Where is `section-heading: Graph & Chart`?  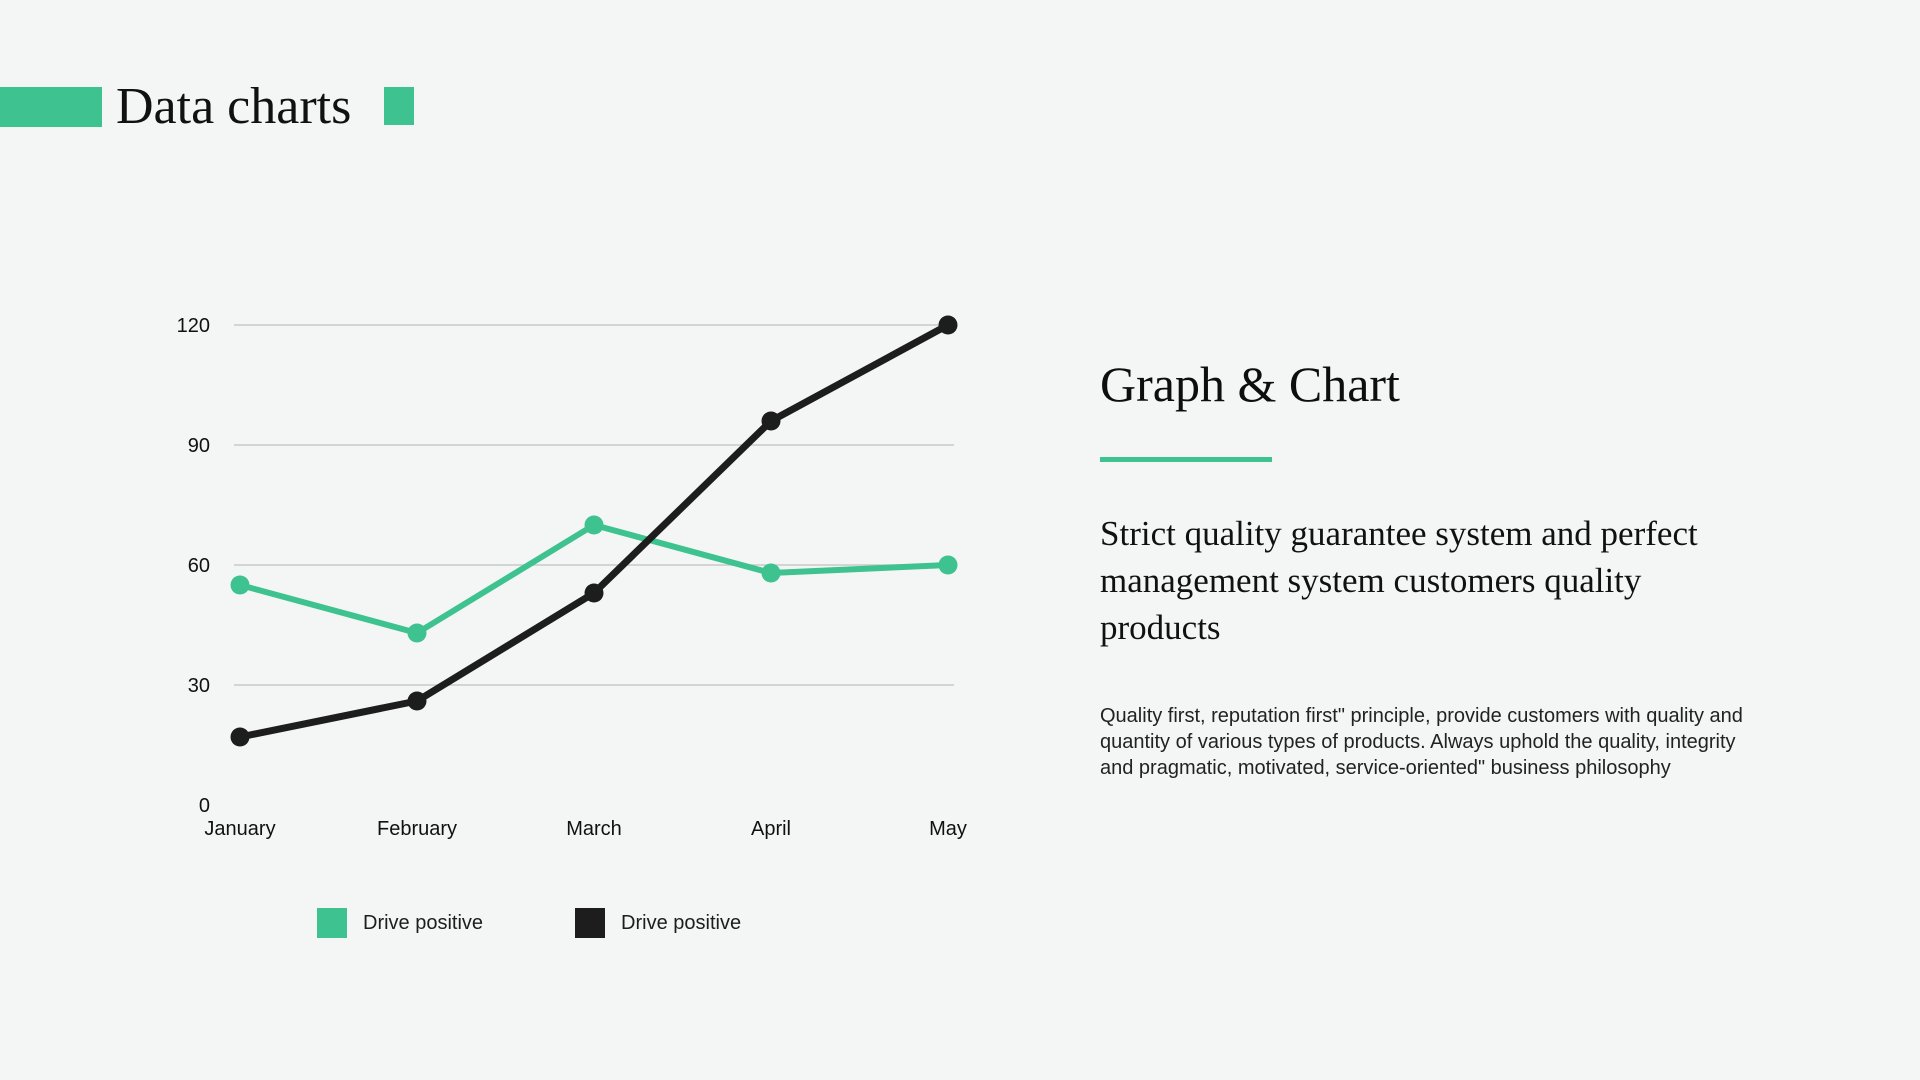
section-heading: Graph & Chart is located at coordinates (1250, 384).